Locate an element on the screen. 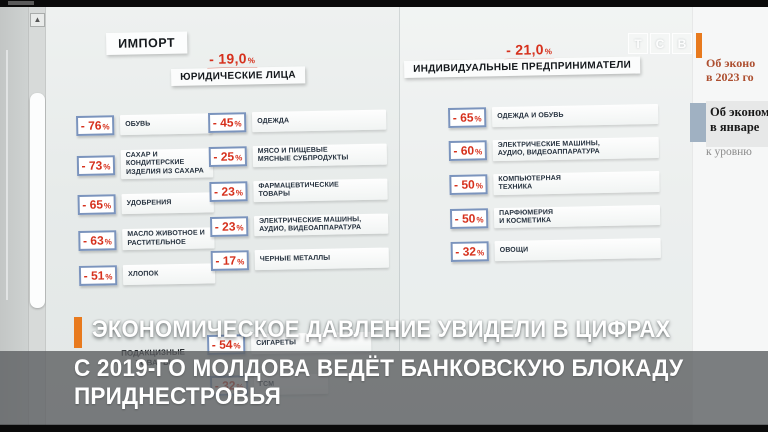 The width and height of the screenshot is (768, 432). item-label: ОДЕЖДА И ОБУВЬ is located at coordinates (575, 115).